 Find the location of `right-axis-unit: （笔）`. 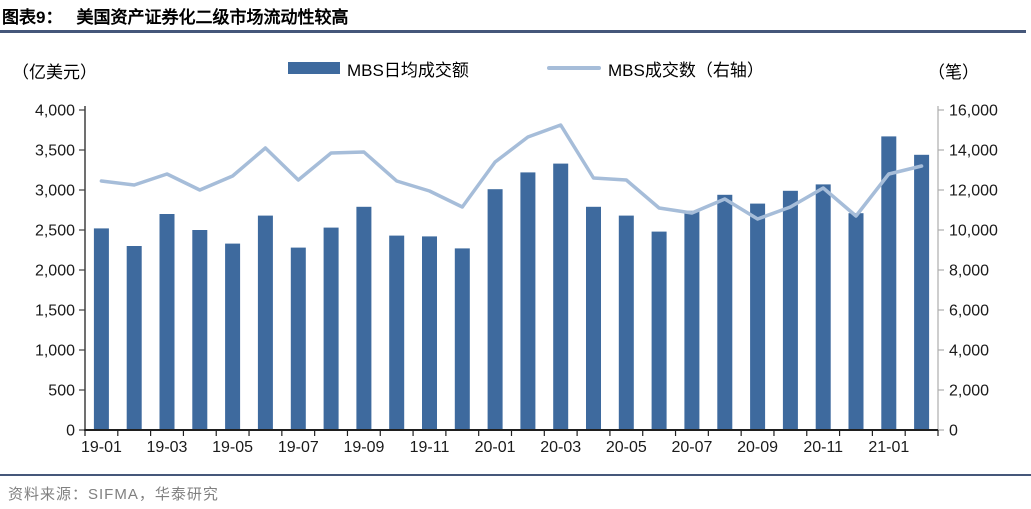

right-axis-unit: （笔） is located at coordinates (953, 72).